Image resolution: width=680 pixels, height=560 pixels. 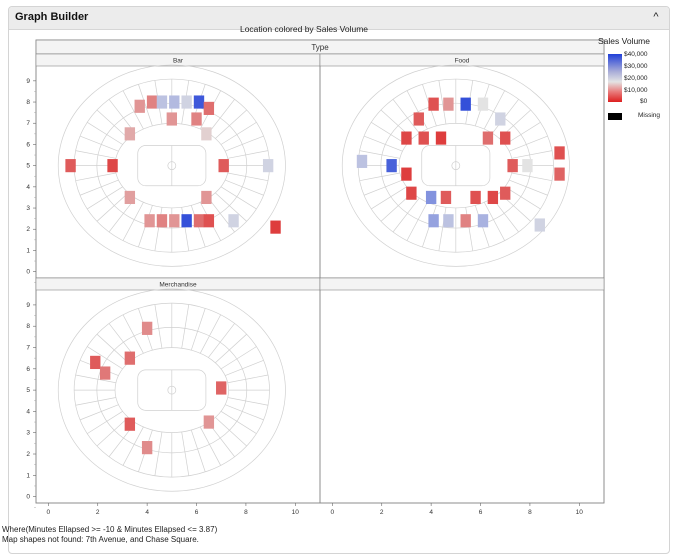 What do you see at coordinates (636, 78) in the screenshot?
I see `legend-tick: $20,000` at bounding box center [636, 78].